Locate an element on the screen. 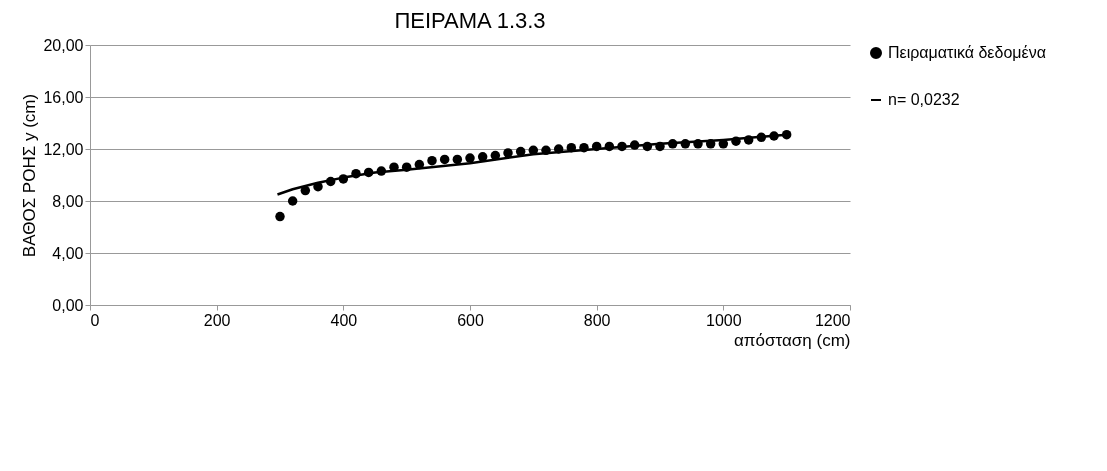 This screenshot has height=471, width=1107. y-axis-title: ΒΑΘΟΣ ΡΟΗΣ y (cm) is located at coordinates (30, 175).